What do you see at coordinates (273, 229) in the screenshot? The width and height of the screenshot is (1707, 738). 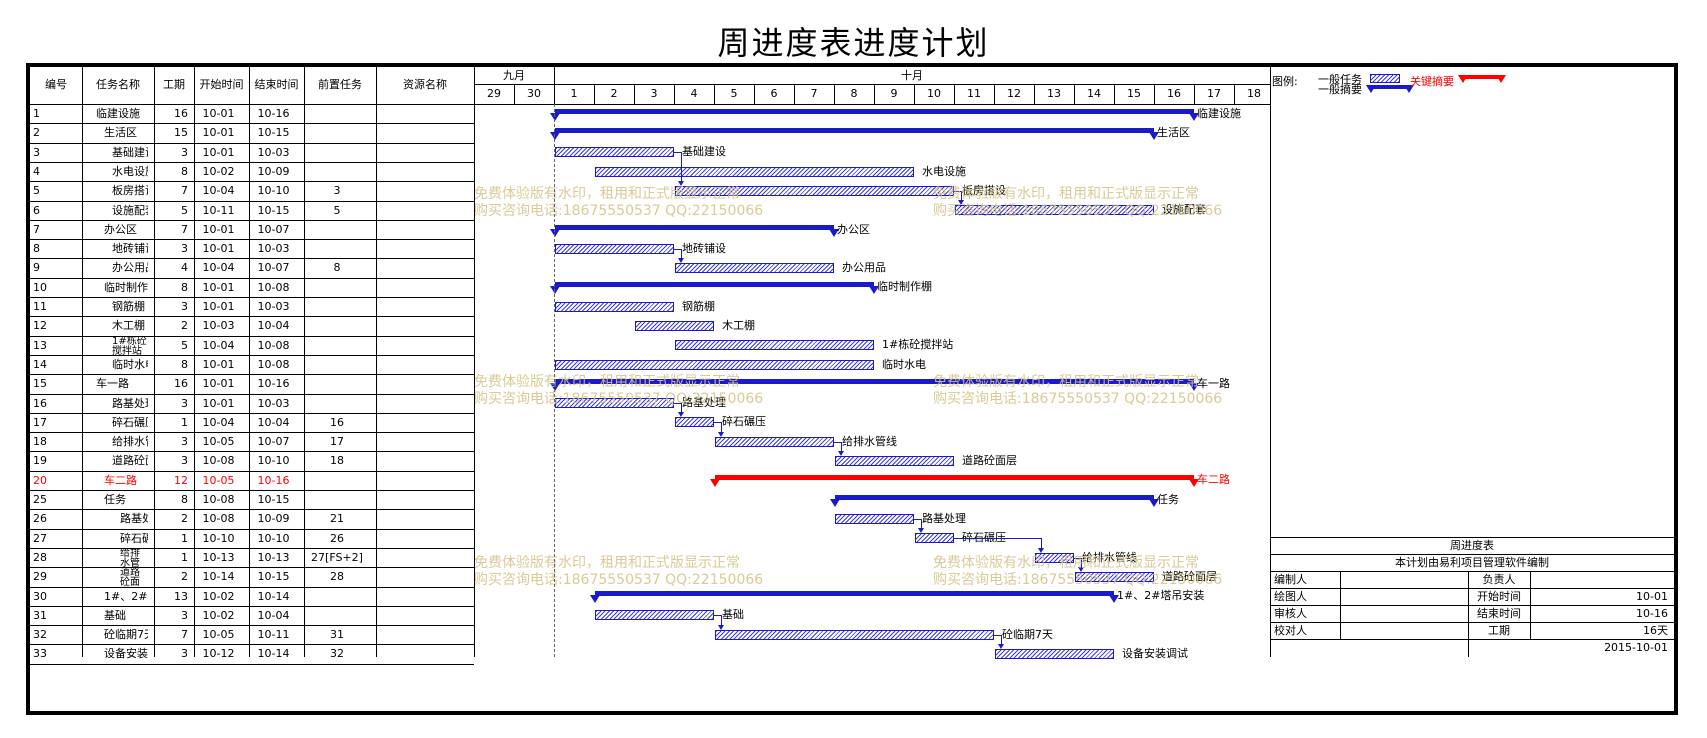 I see `task-cell-end: 10-07` at bounding box center [273, 229].